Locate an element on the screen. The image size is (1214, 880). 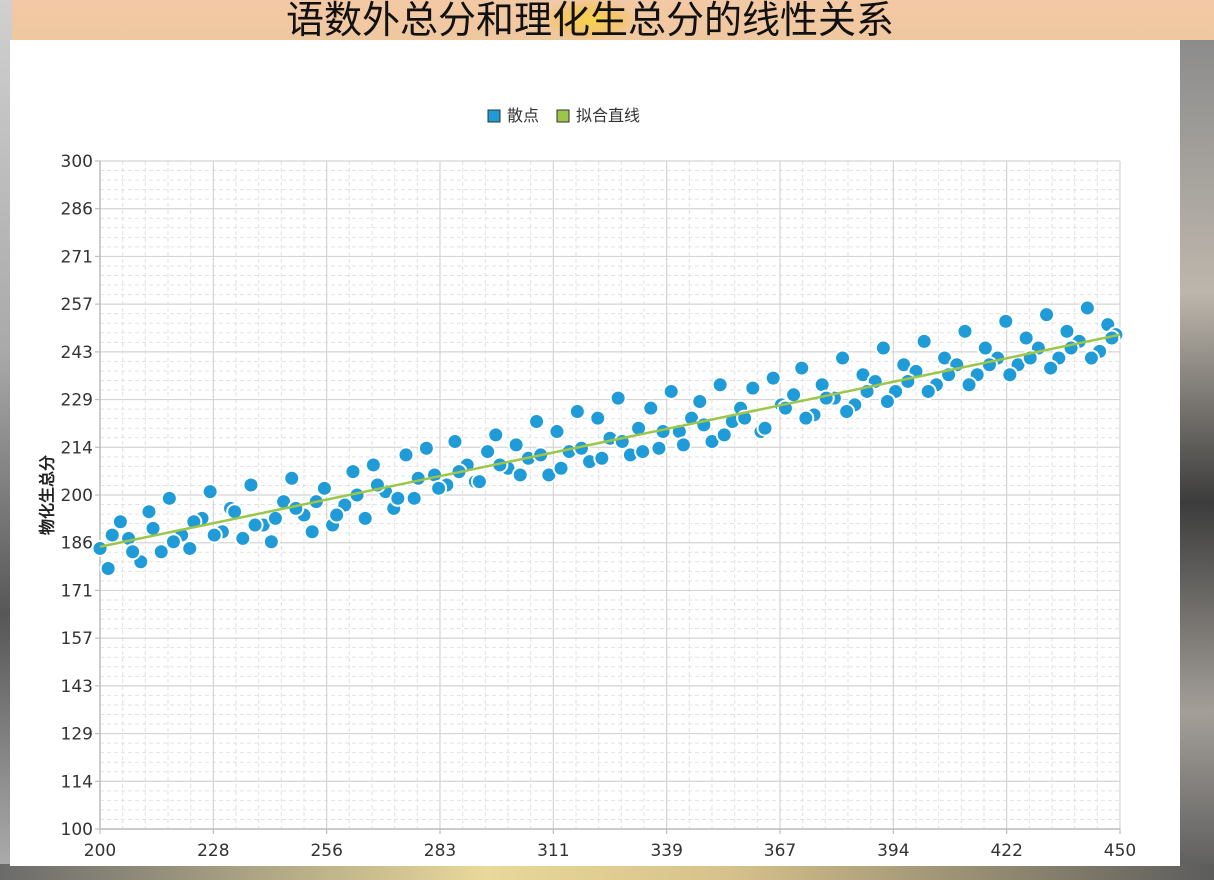
x-tick-label: 367 is located at coordinates (780, 851).